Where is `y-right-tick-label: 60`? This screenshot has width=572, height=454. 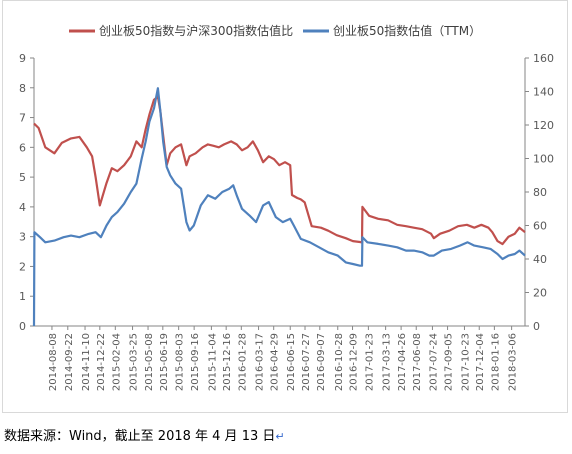
y-right-tick-label: 60 is located at coordinates (540, 226).